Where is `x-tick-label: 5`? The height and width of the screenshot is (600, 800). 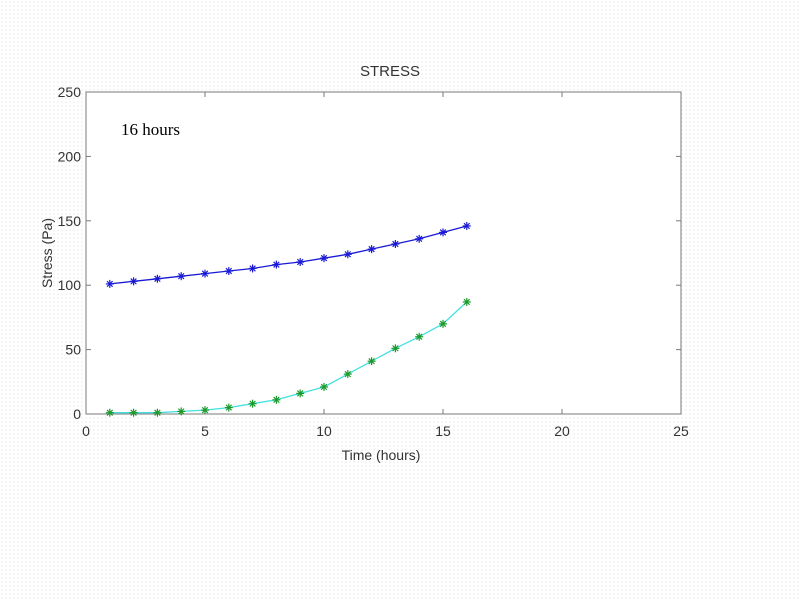
x-tick-label: 5 is located at coordinates (205, 431).